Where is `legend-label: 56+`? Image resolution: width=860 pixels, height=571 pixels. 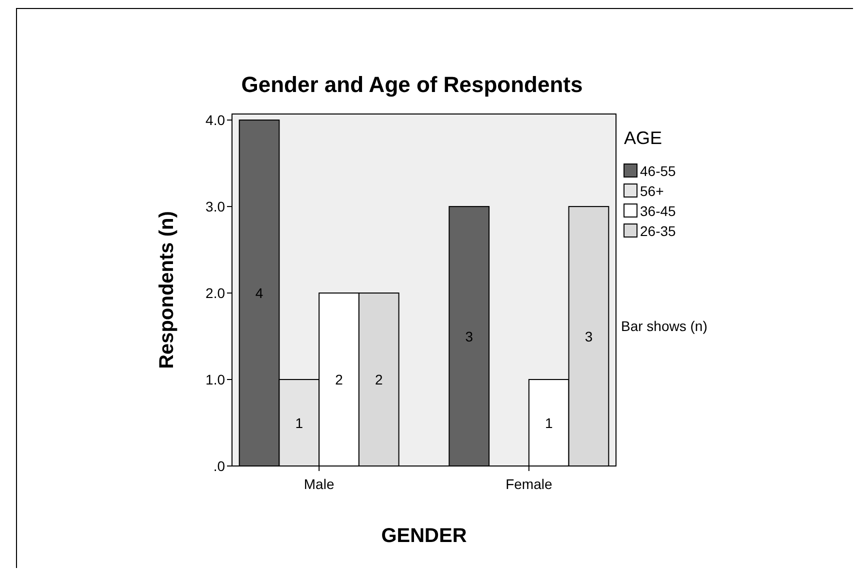 legend-label: 56+ is located at coordinates (652, 191).